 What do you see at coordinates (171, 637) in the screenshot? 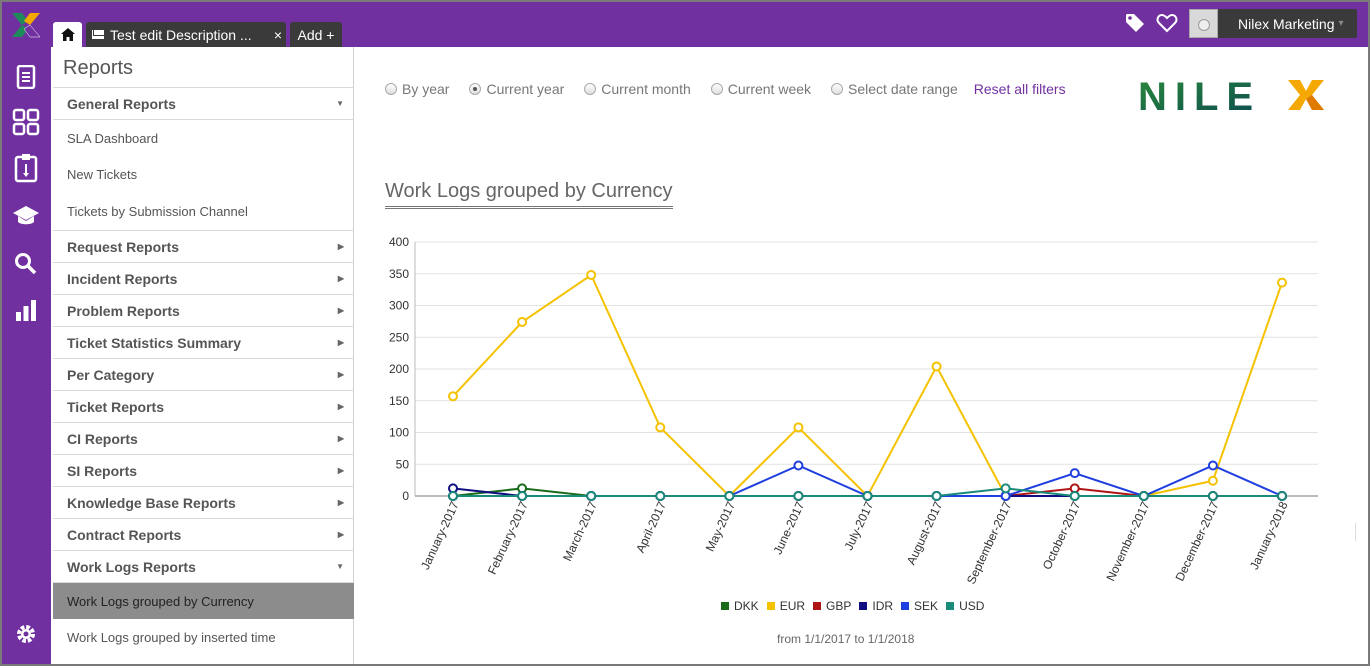
I see `sidebar-item-work-logs-by-inserted-time: Work Logs grouped by inserted time` at bounding box center [171, 637].